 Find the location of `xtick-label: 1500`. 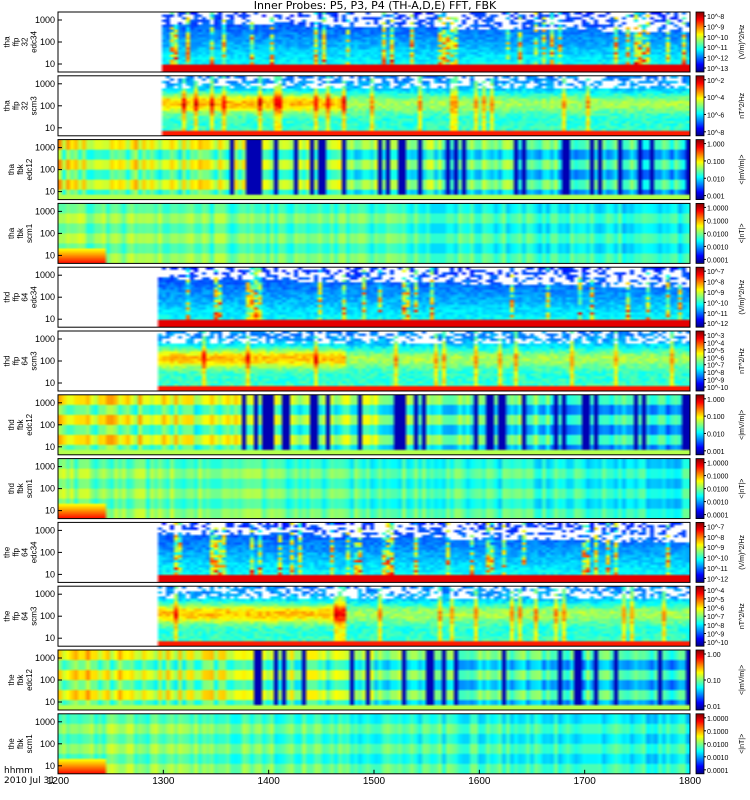

xtick-label: 1500 is located at coordinates (374, 781).